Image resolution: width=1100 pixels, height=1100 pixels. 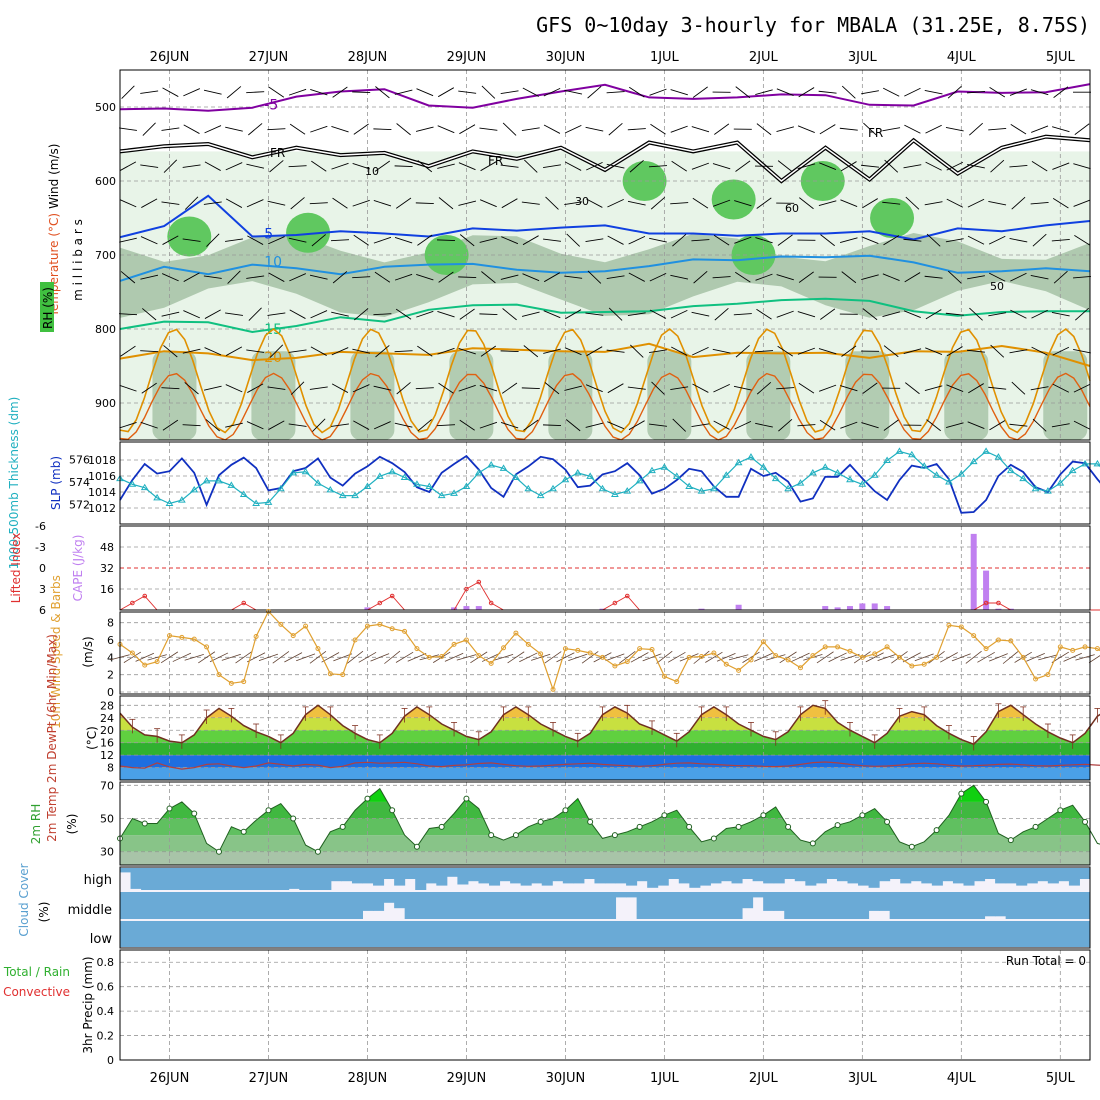 I want to click on rh-shade-blob, so click(x=308, y=232).